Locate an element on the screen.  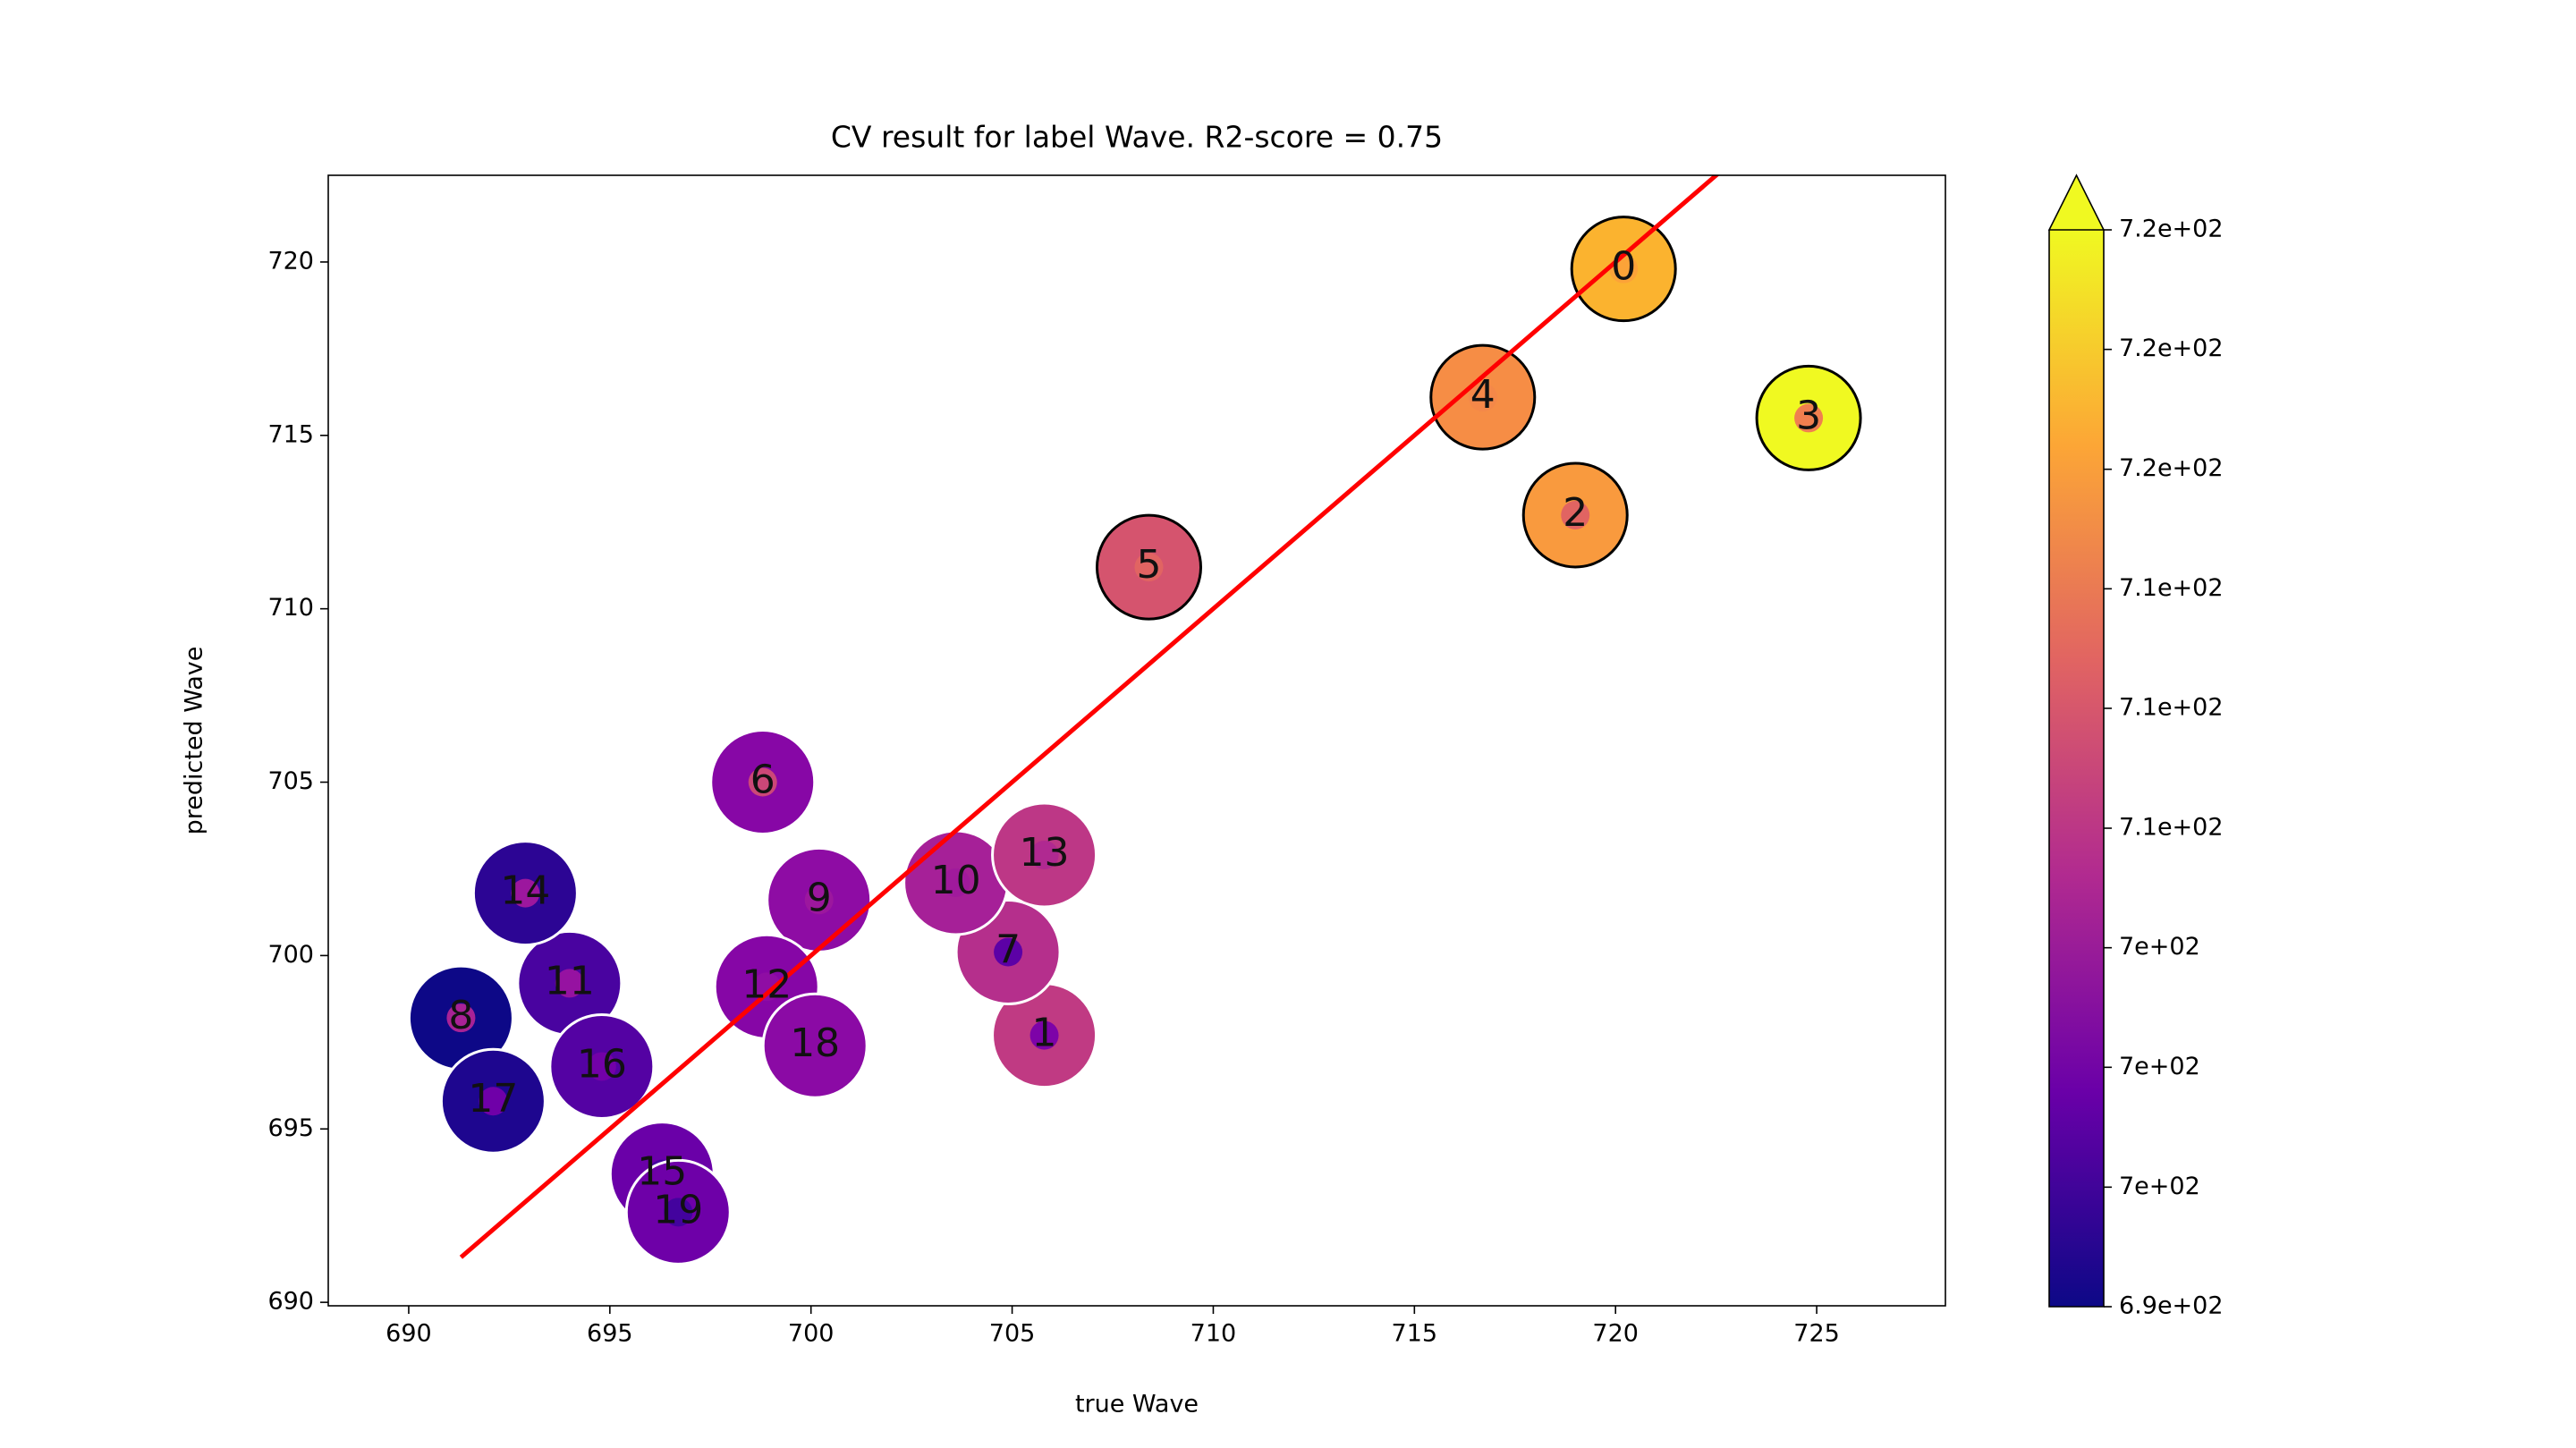
point-label: 8 is located at coordinates (460, 1016).